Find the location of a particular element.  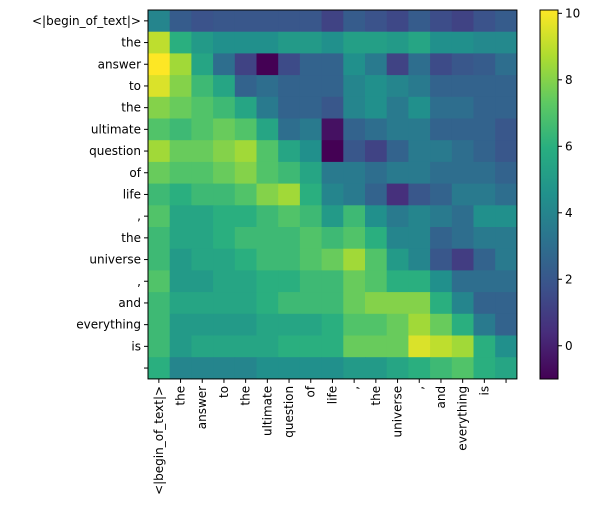

y-tick-label: ultimate is located at coordinates (116, 129).